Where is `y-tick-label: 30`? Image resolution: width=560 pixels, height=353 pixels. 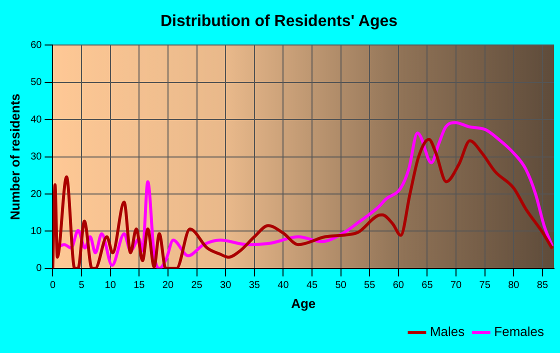
y-tick-label: 30 is located at coordinates (36, 157).